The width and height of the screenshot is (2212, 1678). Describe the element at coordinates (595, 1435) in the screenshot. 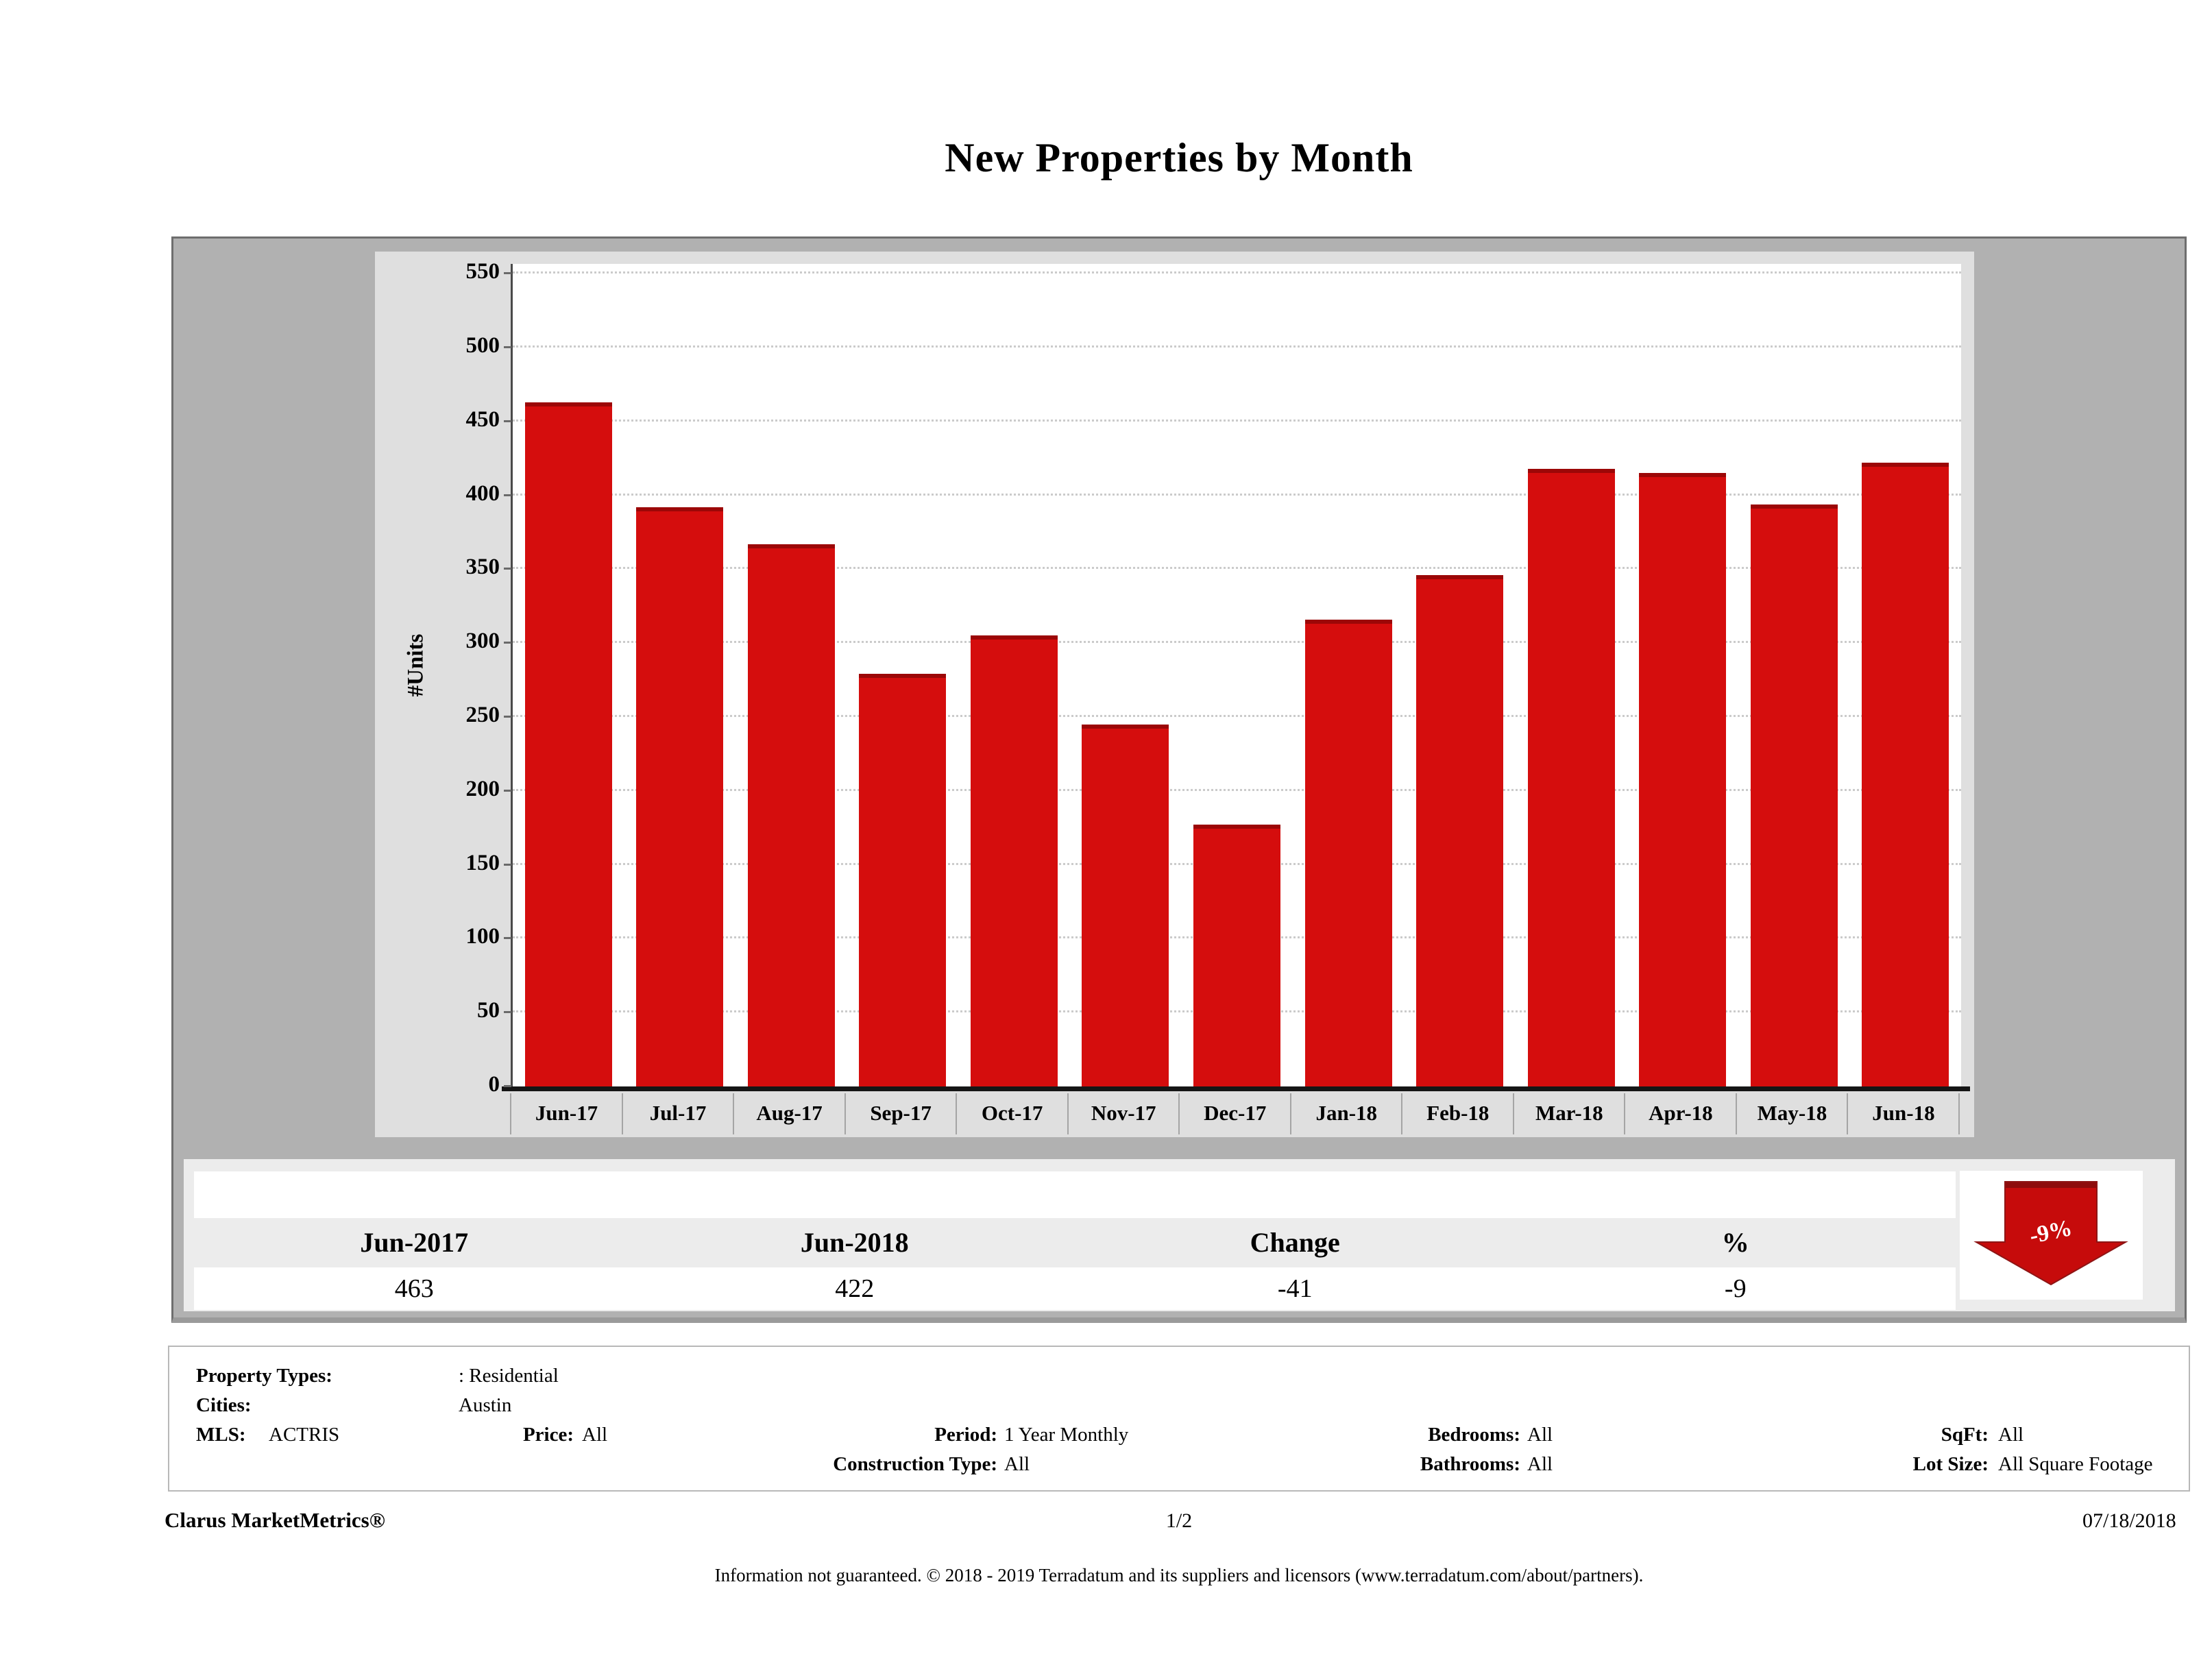

I see `param-value-price-: All` at that location.